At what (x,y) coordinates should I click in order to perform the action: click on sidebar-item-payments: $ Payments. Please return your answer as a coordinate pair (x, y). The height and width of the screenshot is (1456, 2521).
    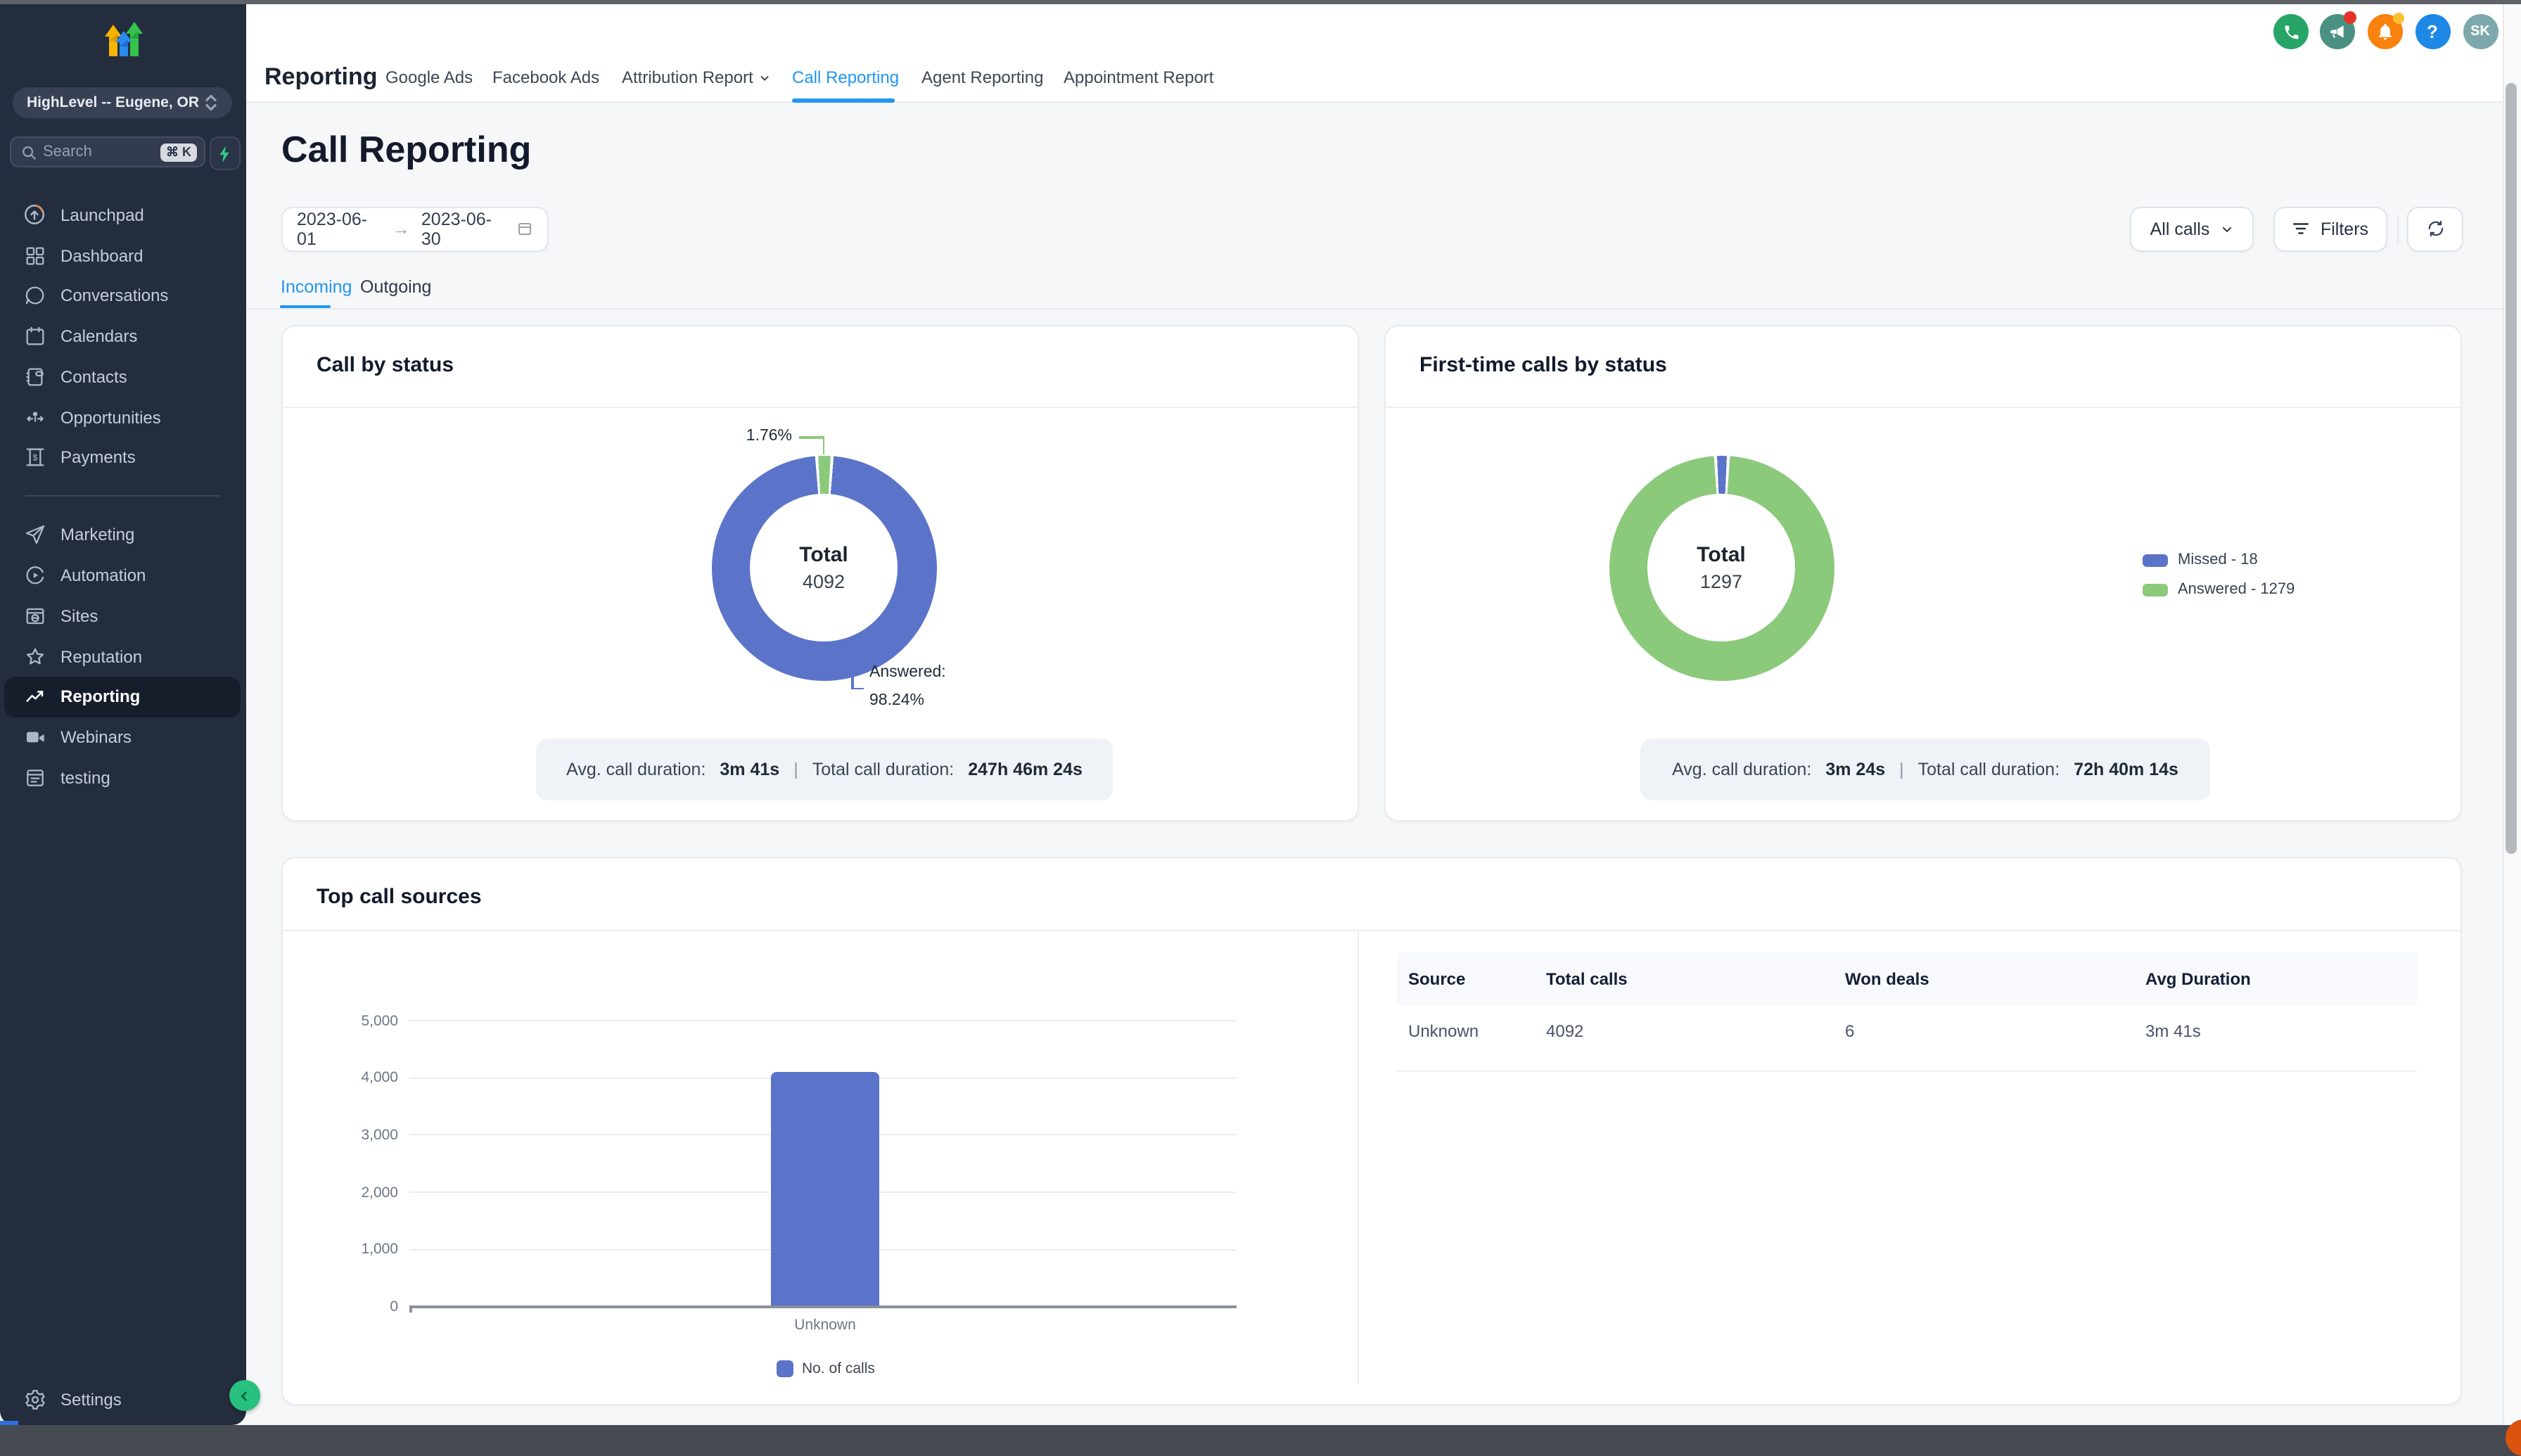
    Looking at the image, I should click on (122, 458).